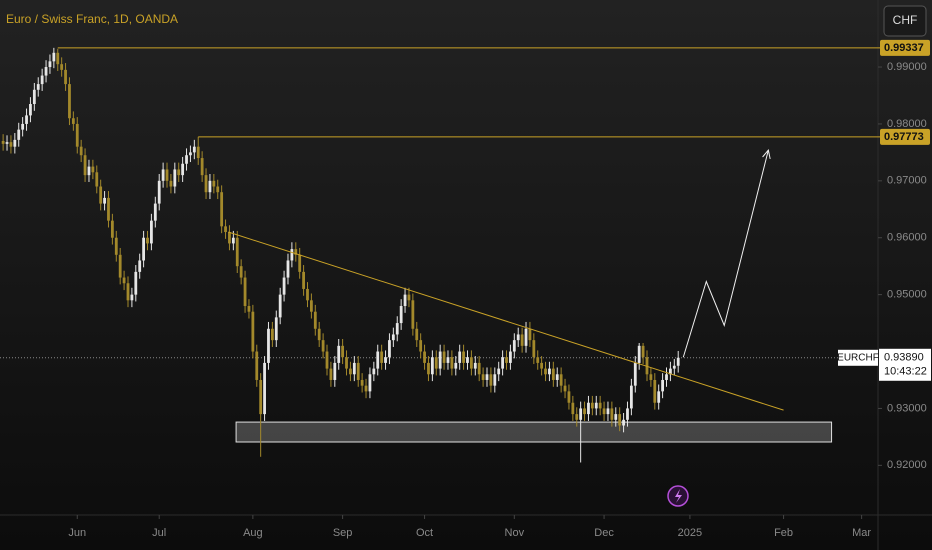 The width and height of the screenshot is (932, 550). I want to click on currency-button, so click(905, 21).